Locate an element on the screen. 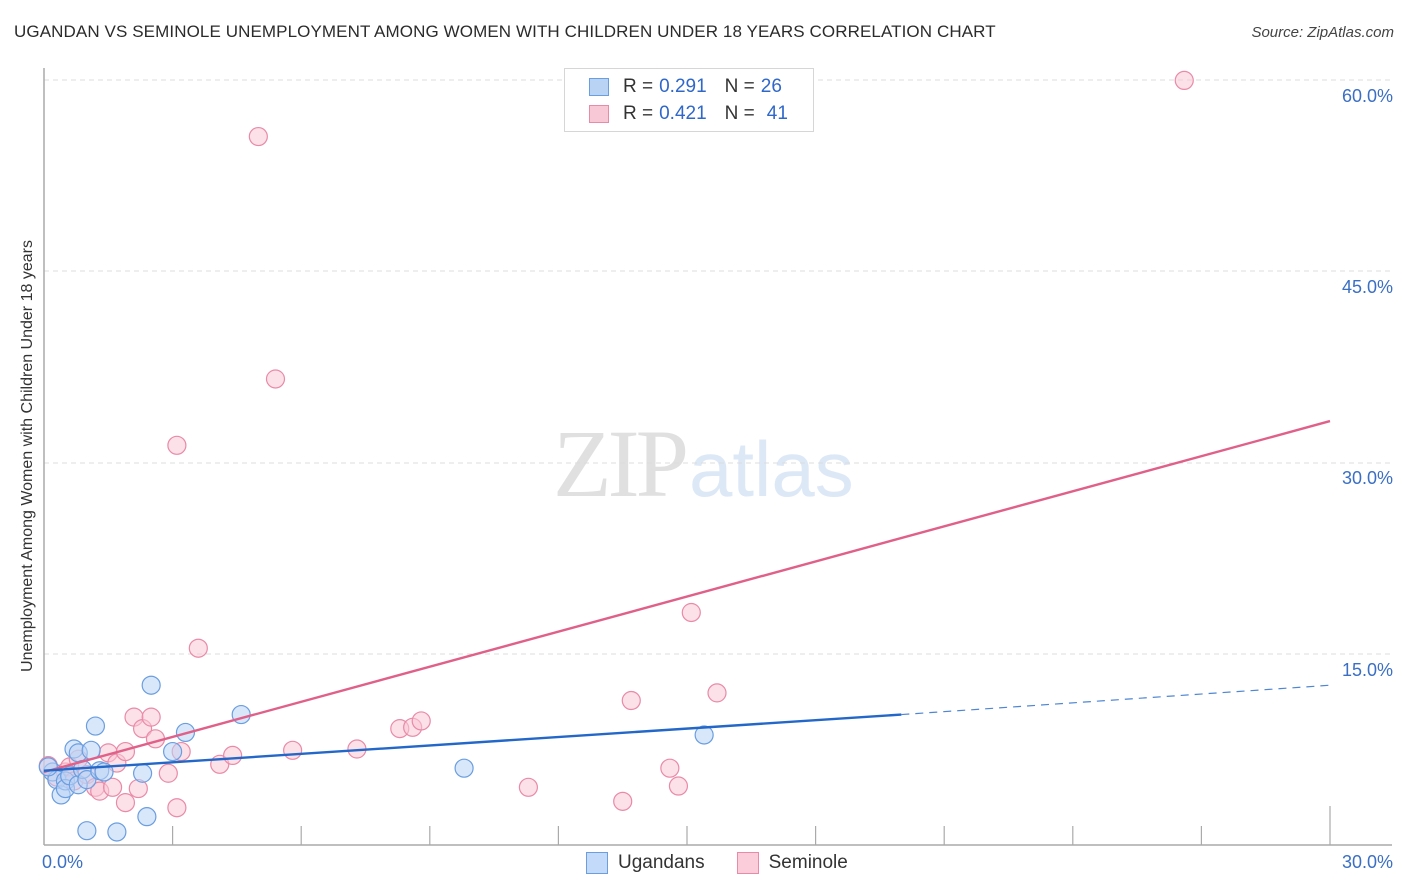 This screenshot has width=1406, height=892. legend-item-ugandans: Ugandans is located at coordinates (645, 863).